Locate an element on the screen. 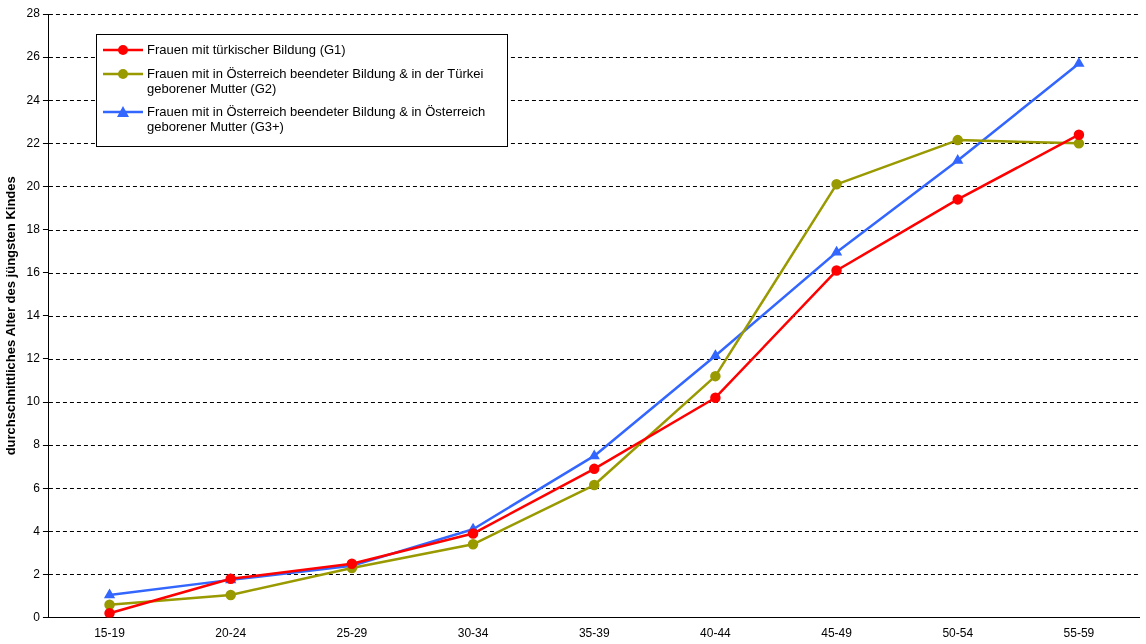 Image resolution: width=1146 pixels, height=644 pixels. x-tick-label: 35-39 is located at coordinates (594, 633).